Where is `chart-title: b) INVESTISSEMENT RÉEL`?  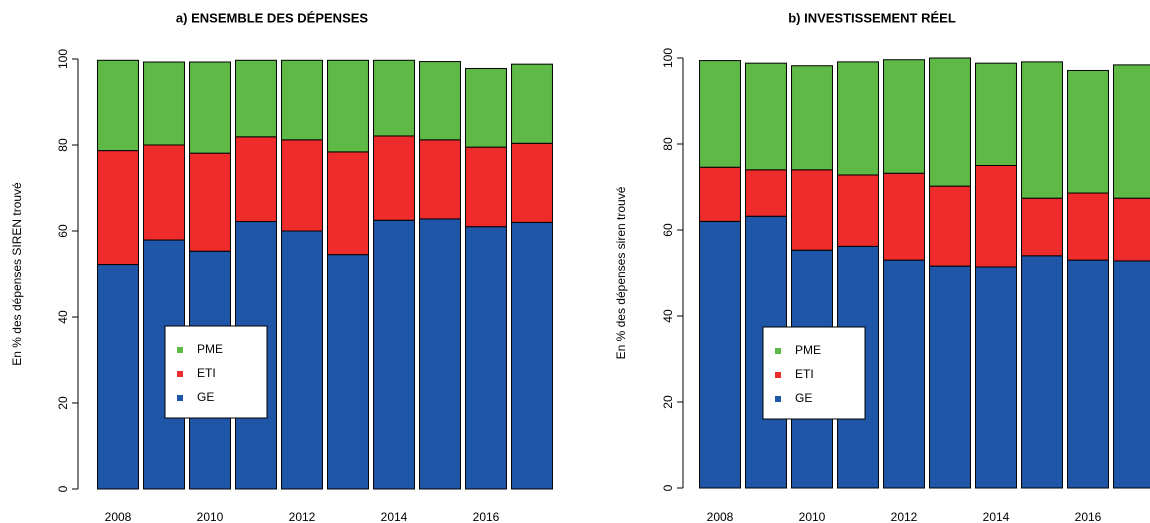
chart-title: b) INVESTISSEMENT RÉEL is located at coordinates (872, 17).